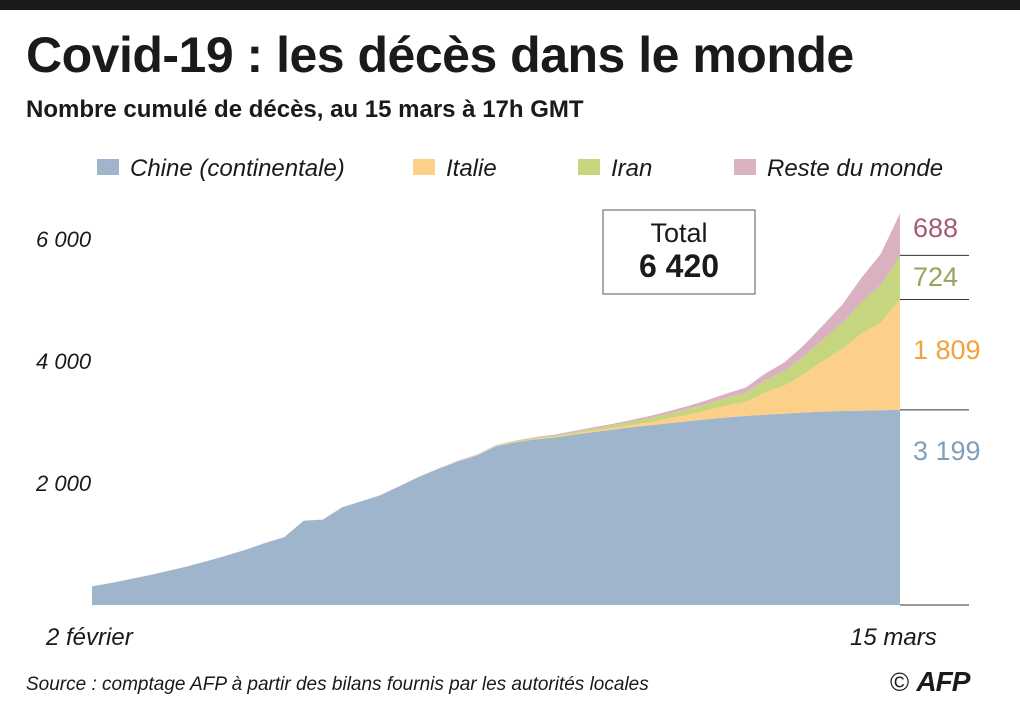 Image resolution: width=1020 pixels, height=712 pixels. Describe the element at coordinates (679, 266) in the screenshot. I see `total-value: 6 420` at that location.